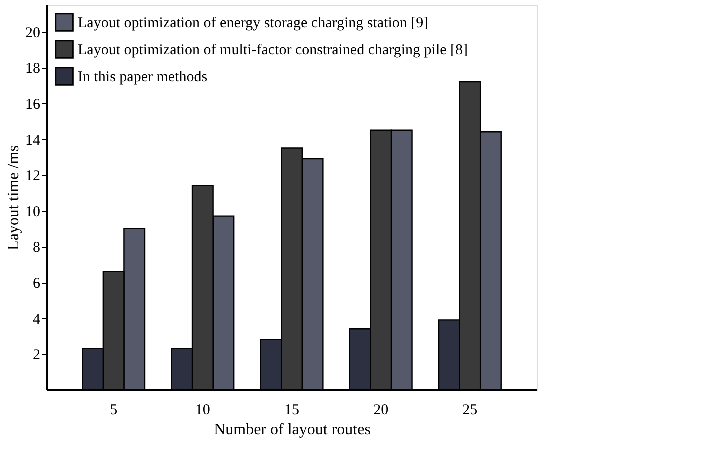  Describe the element at coordinates (114, 410) in the screenshot. I see `x-tick-label: 5` at that location.